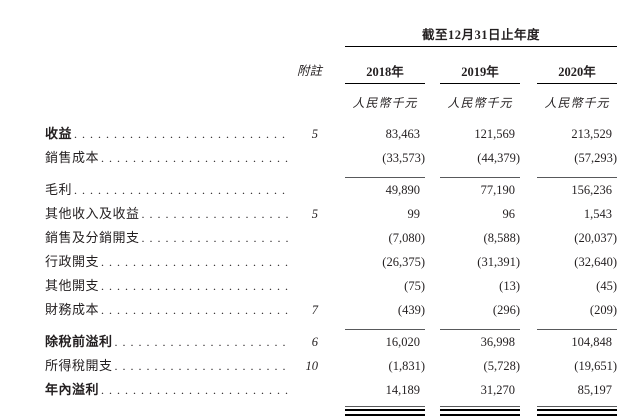  I want to click on row-note: 10, so click(312, 365).